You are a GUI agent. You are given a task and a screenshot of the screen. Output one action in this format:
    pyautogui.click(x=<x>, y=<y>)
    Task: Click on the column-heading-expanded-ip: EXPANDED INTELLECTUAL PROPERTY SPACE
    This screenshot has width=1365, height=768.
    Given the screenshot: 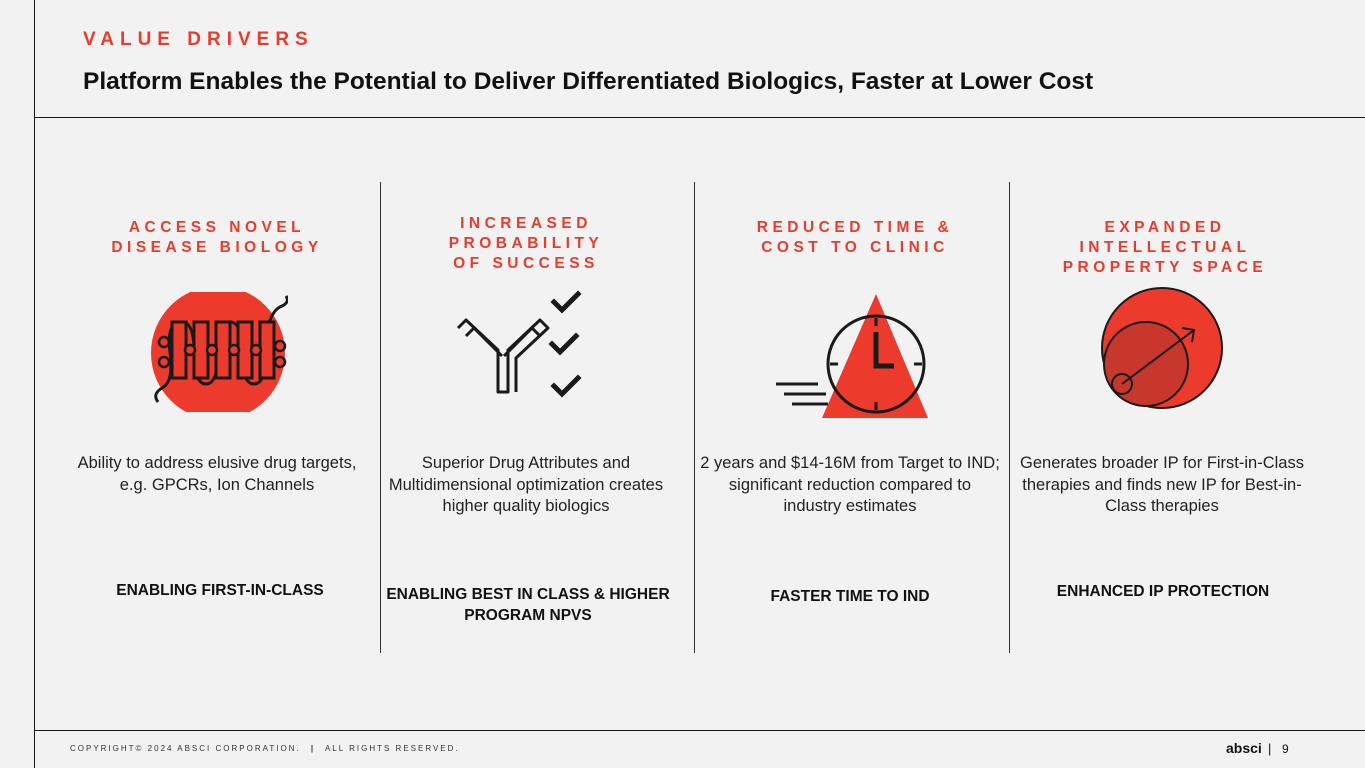 What is the action you would take?
    pyautogui.click(x=1165, y=239)
    